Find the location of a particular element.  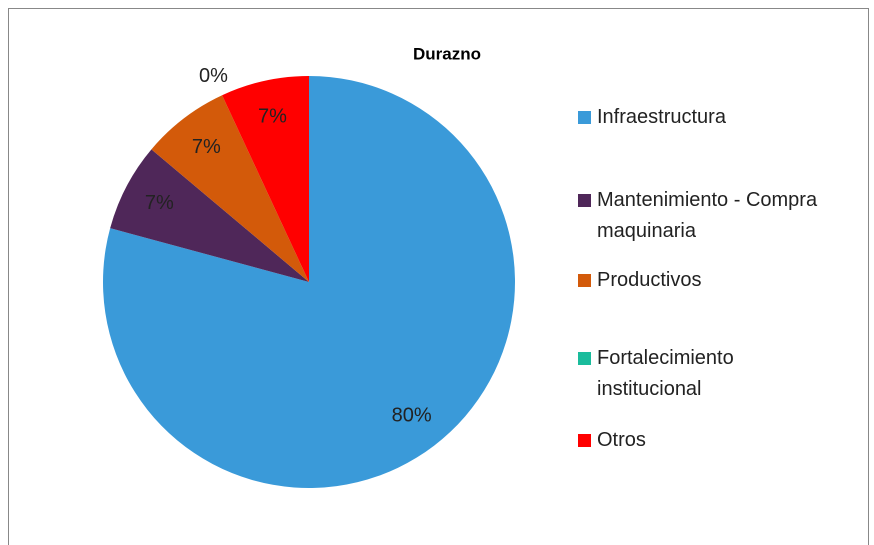

legend-item: Productivos is located at coordinates (698, 280).